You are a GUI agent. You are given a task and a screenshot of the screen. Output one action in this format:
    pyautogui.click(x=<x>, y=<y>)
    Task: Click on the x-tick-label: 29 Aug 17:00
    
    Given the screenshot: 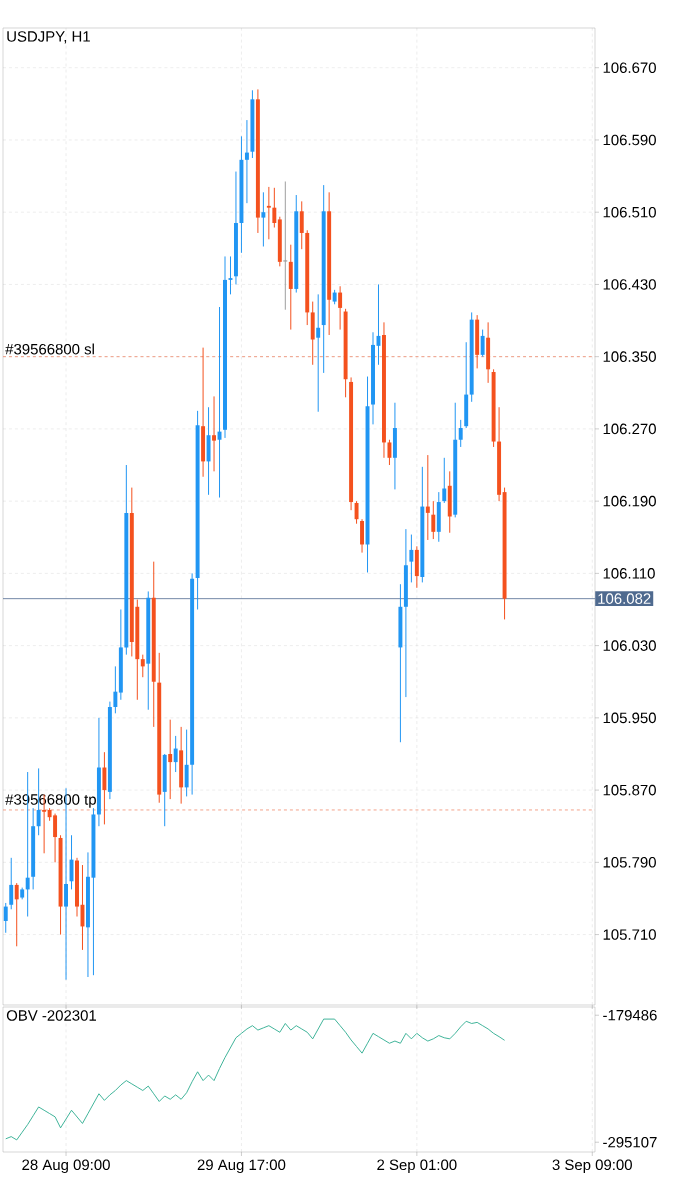 What is the action you would take?
    pyautogui.click(x=241, y=1166)
    